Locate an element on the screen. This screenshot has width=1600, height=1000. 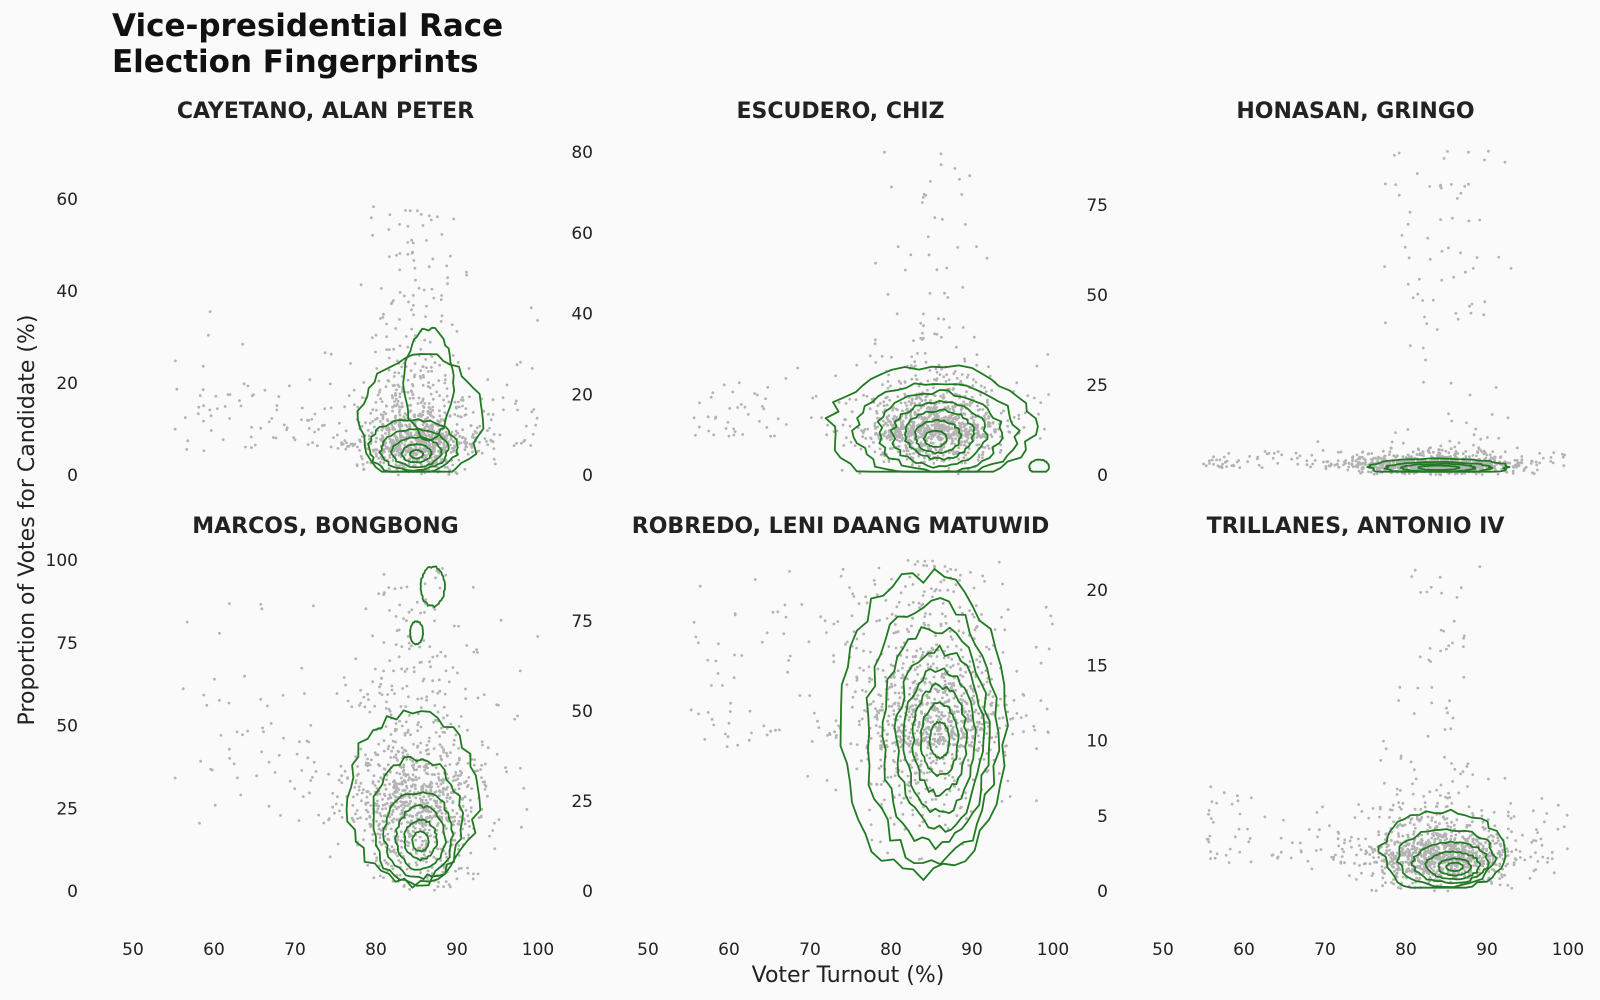
panel-title: HONASAN, GRINGO is located at coordinates (1355, 111).